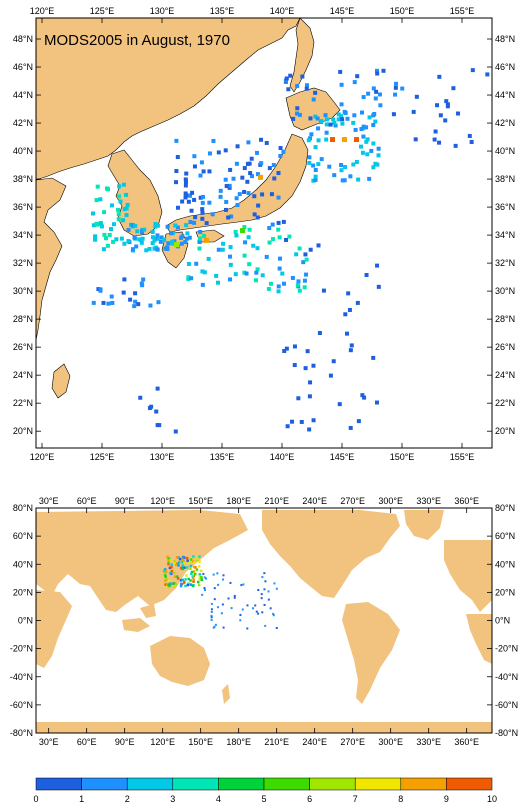  Describe the element at coordinates (23, 403) in the screenshot. I see `lat-label-left: 22°N` at that location.